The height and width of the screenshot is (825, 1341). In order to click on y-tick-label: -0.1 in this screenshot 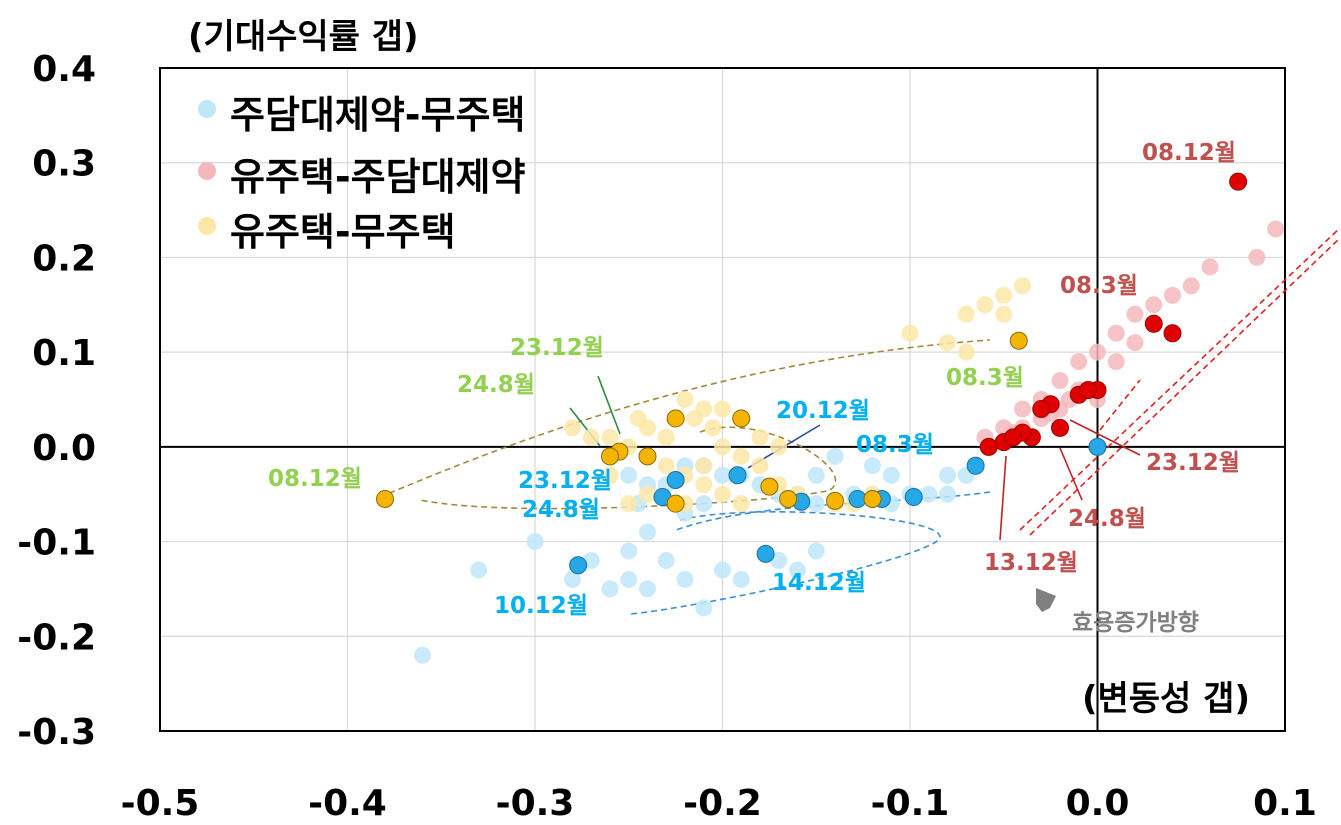, I will do `click(56, 543)`.